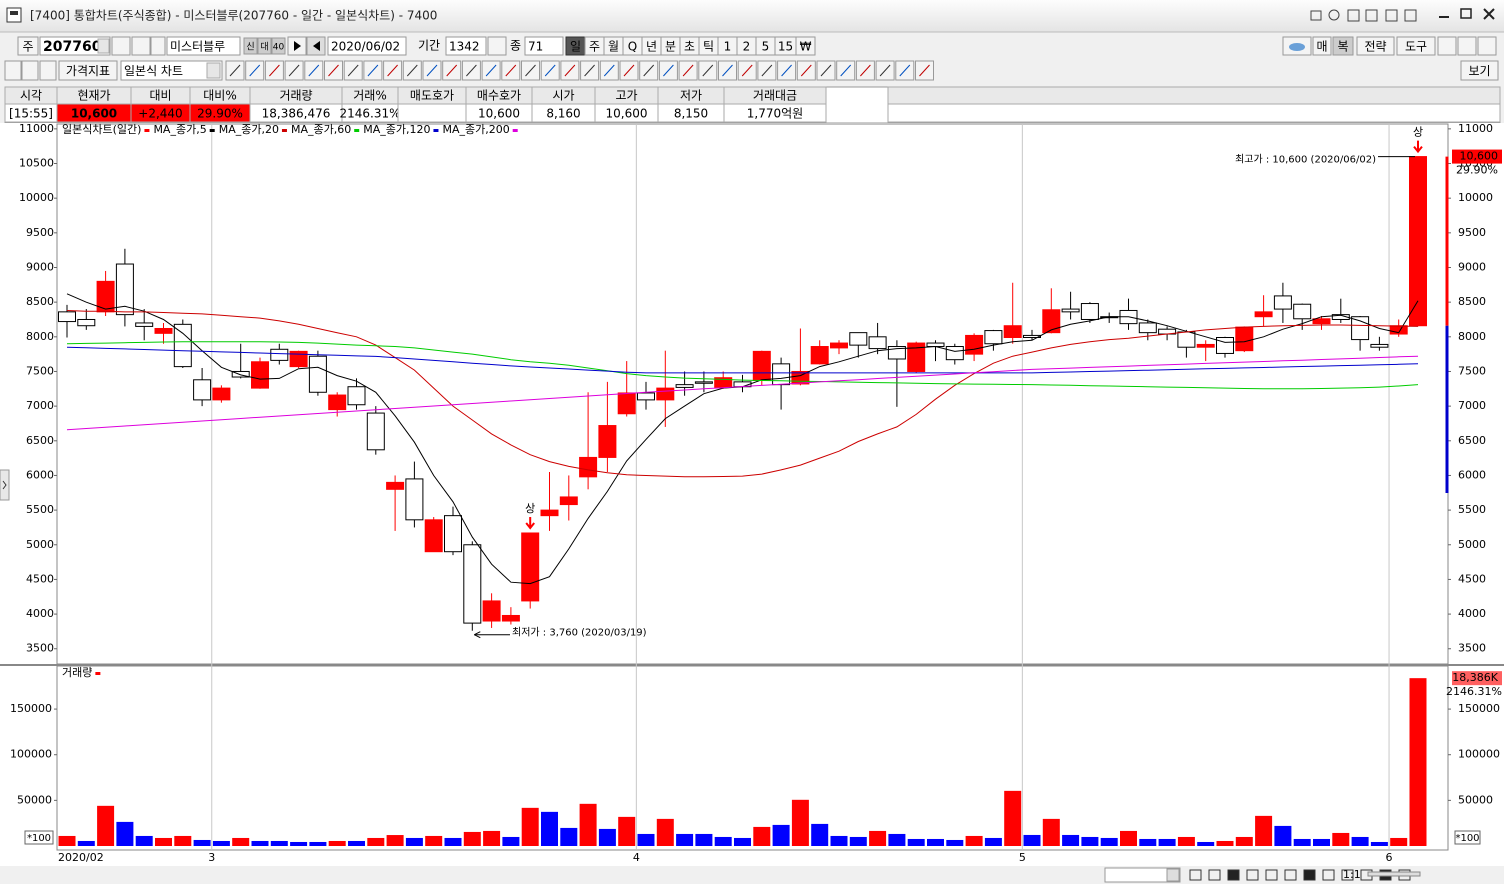 This screenshot has width=1504, height=884. Describe the element at coordinates (626, 96) in the screenshot. I see `column-header: 고가` at that location.